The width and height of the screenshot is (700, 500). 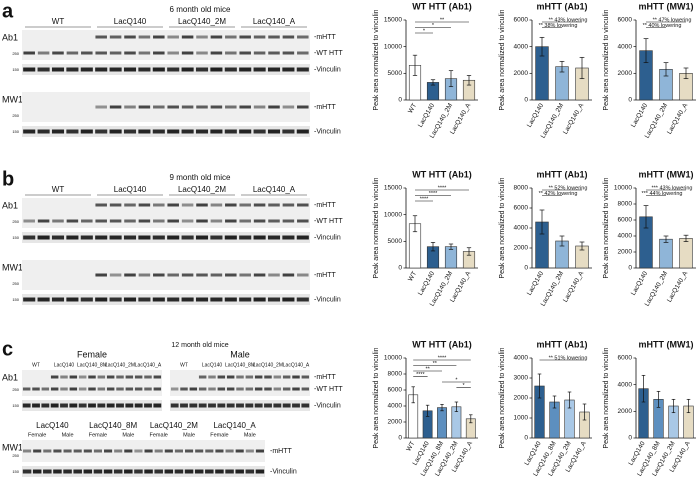 What do you see at coordinates (435, 364) in the screenshot?
I see `significance-label: **` at bounding box center [435, 364].